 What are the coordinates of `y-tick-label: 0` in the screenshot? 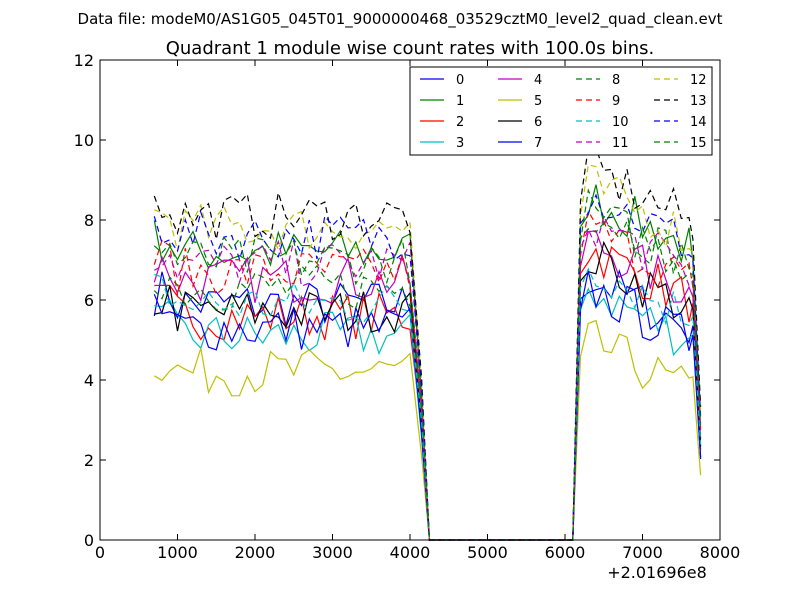 It's located at (89, 540).